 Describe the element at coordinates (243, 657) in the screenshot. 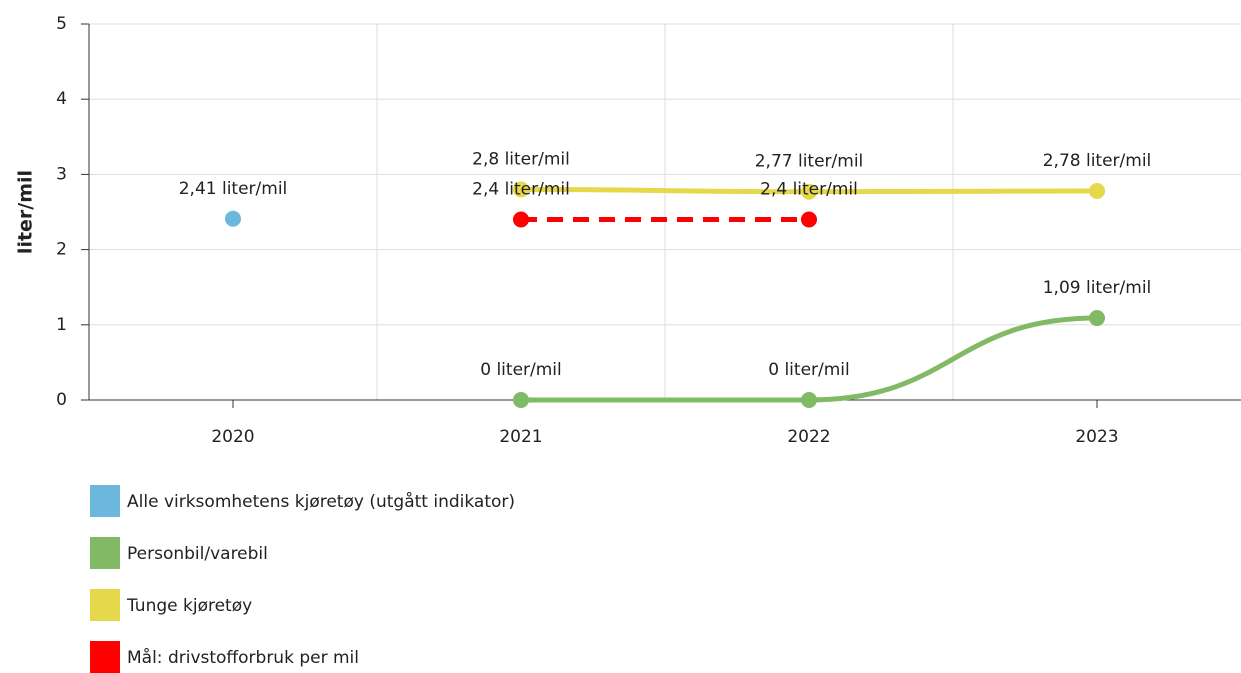

I see `legend-label: Mål: drivstofforbruk per mil` at that location.